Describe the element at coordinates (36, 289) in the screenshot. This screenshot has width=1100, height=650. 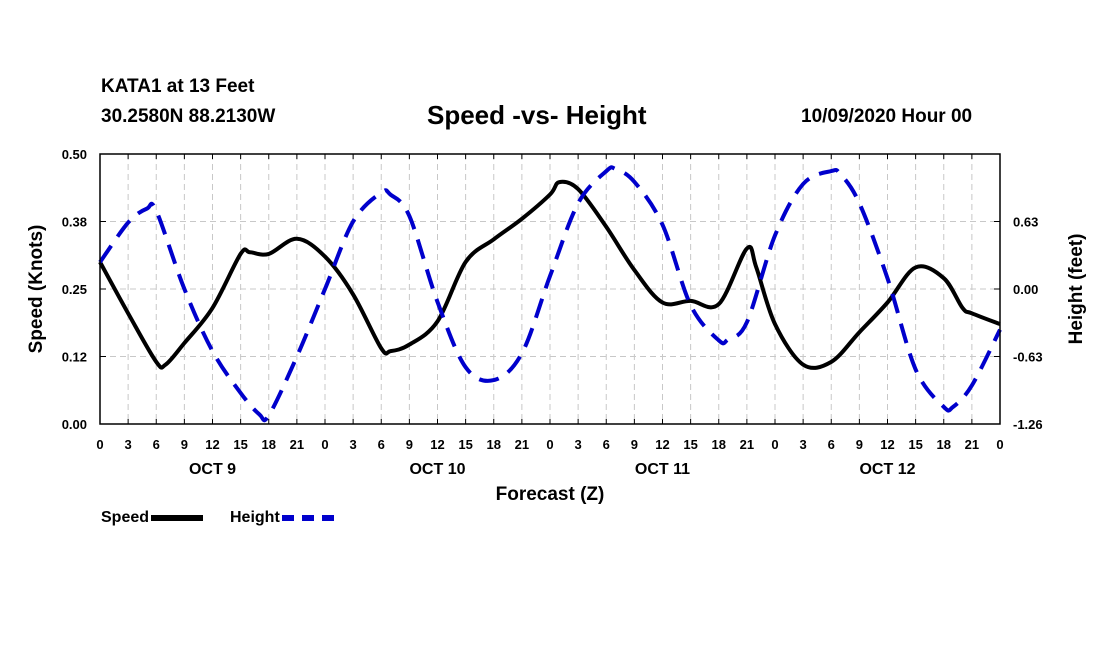
I see `y-axis-title: Speed (Knots)` at that location.